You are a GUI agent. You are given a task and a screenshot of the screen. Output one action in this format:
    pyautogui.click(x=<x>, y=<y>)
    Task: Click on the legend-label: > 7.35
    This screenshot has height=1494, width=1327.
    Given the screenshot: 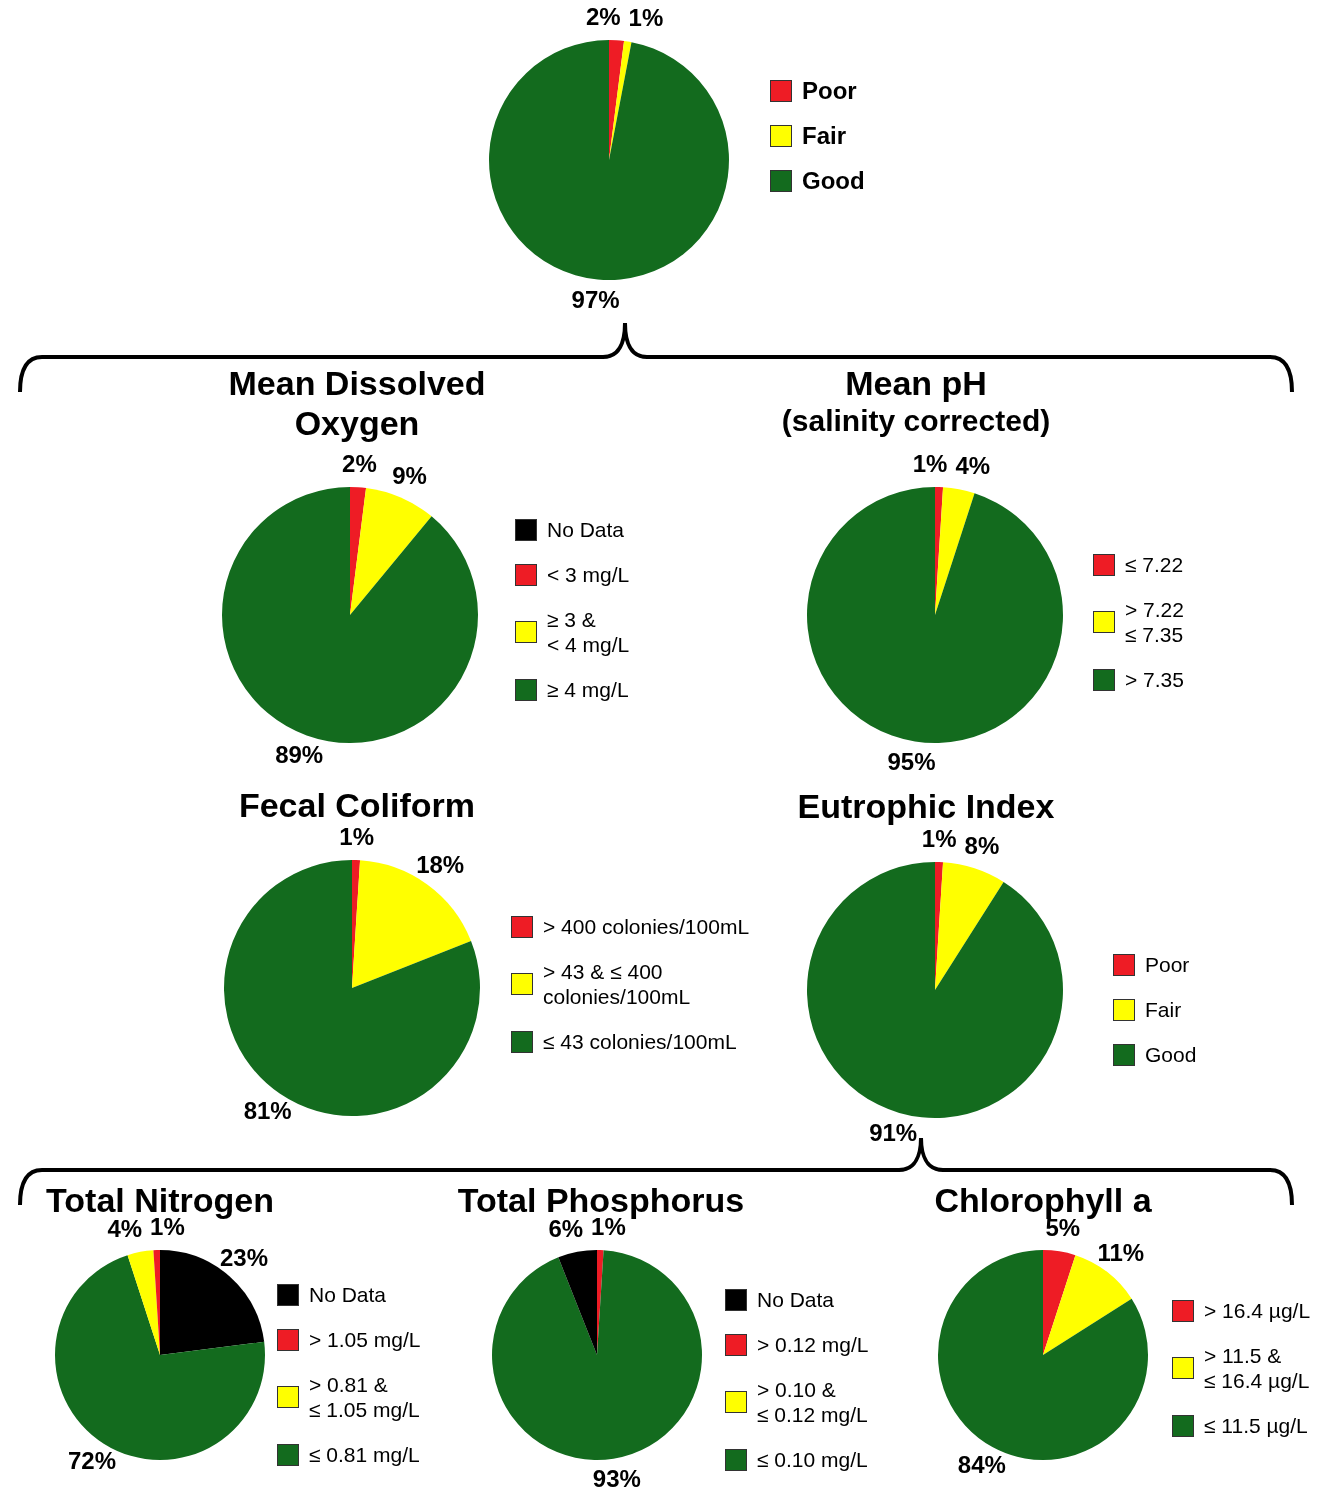 What is the action you would take?
    pyautogui.click(x=1154, y=679)
    